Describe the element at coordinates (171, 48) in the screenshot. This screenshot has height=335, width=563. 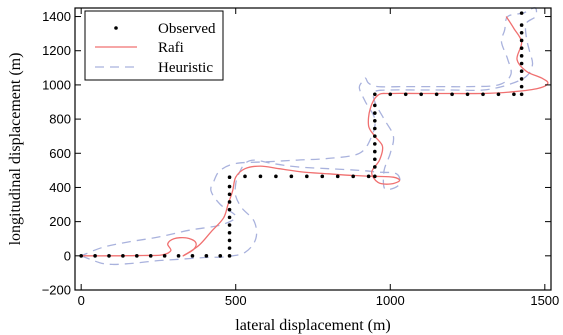
I see `legend-label-rafi: Rafi` at that location.